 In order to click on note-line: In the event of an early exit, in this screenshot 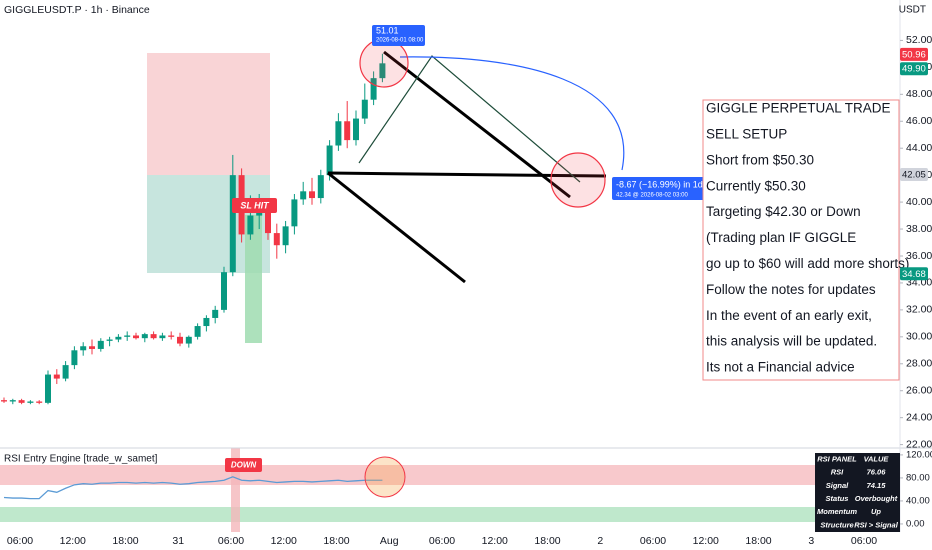, I will do `click(789, 315)`.